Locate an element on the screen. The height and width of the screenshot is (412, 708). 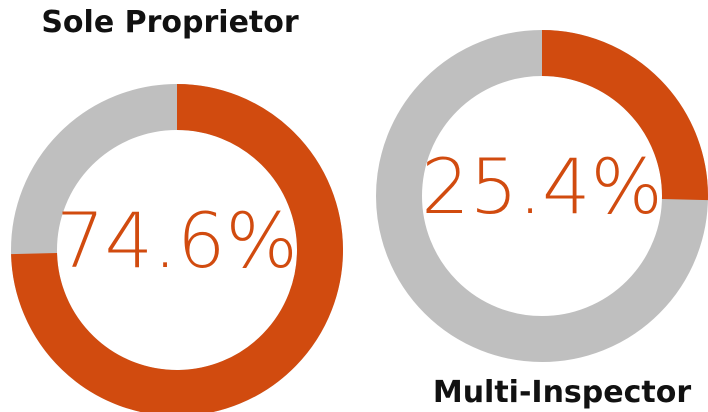
donut-segment is located at coordinates (624, 115).